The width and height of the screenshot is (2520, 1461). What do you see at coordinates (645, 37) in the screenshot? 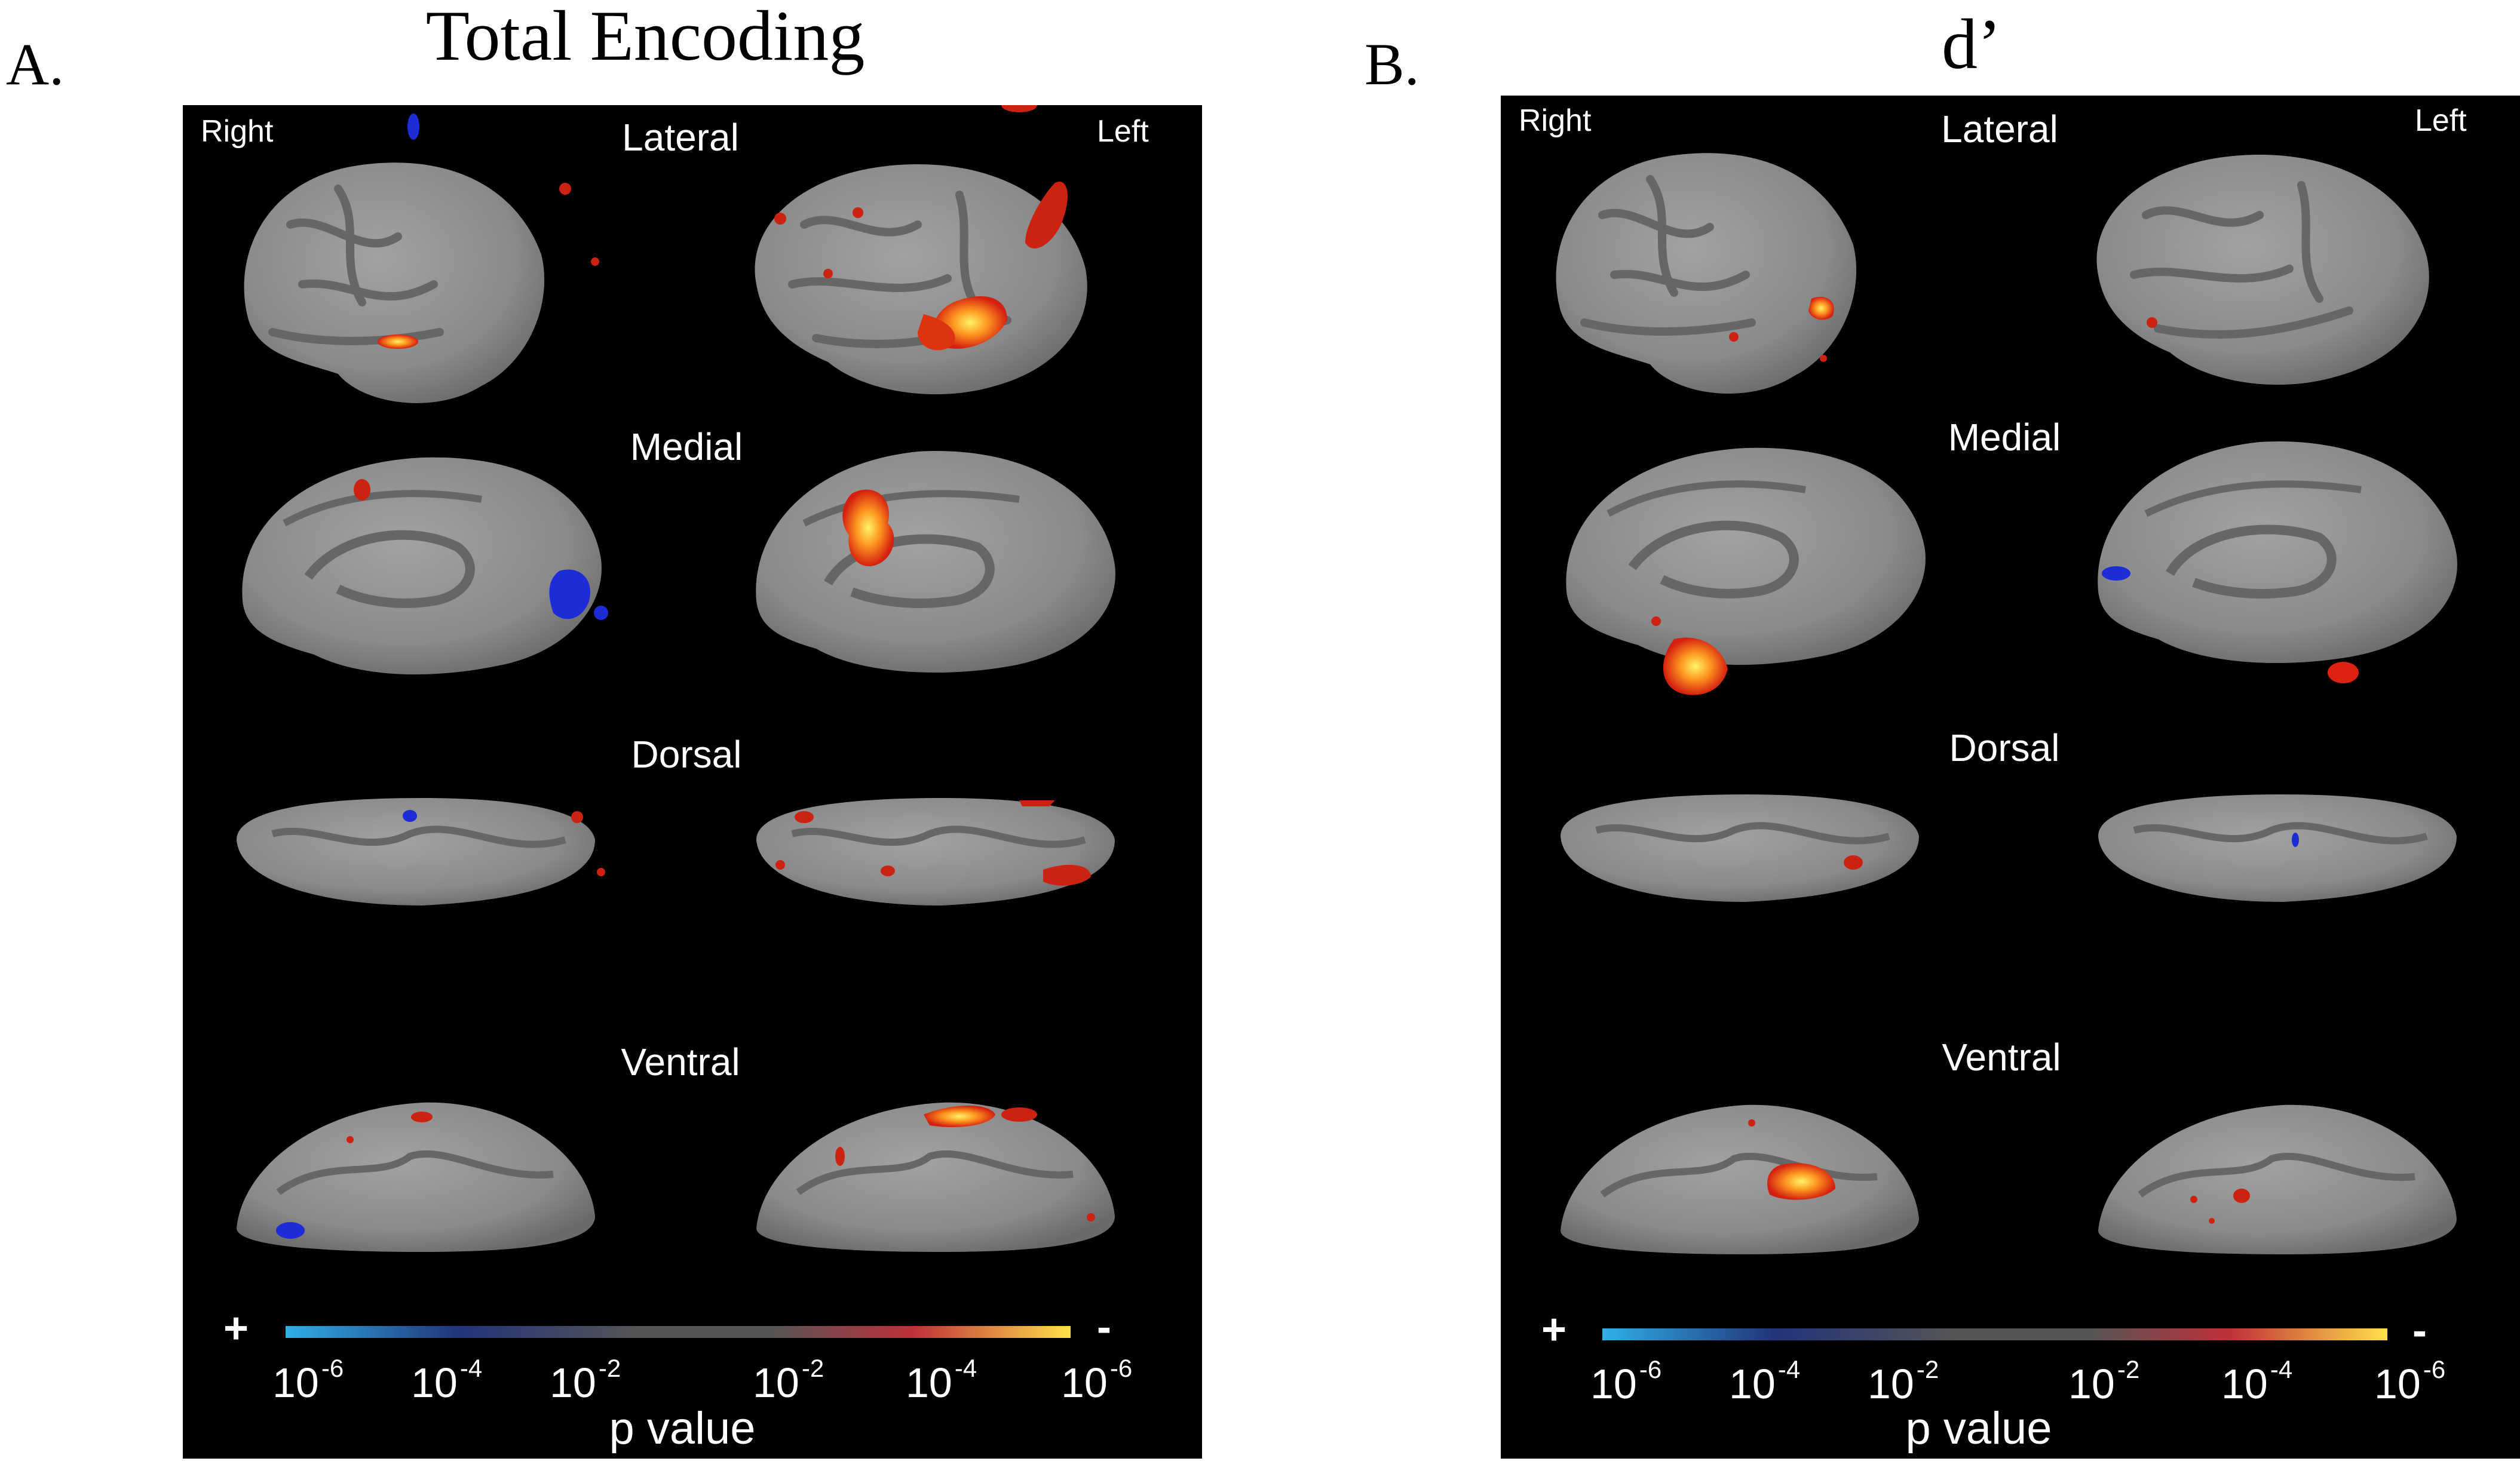
I see `panel-a-title: Total Encoding` at bounding box center [645, 37].